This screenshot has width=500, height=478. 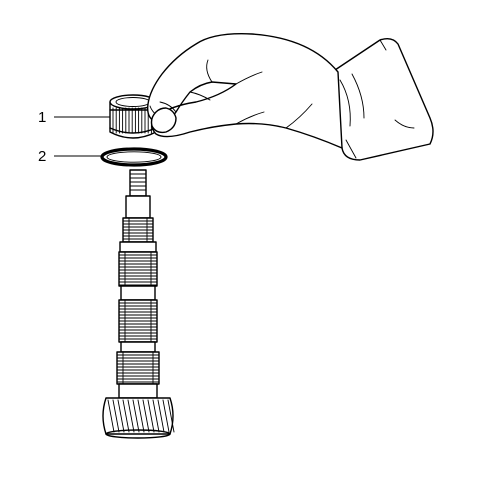 What do you see at coordinates (138, 321) in the screenshot?
I see `shaft-spline-lower` at bounding box center [138, 321].